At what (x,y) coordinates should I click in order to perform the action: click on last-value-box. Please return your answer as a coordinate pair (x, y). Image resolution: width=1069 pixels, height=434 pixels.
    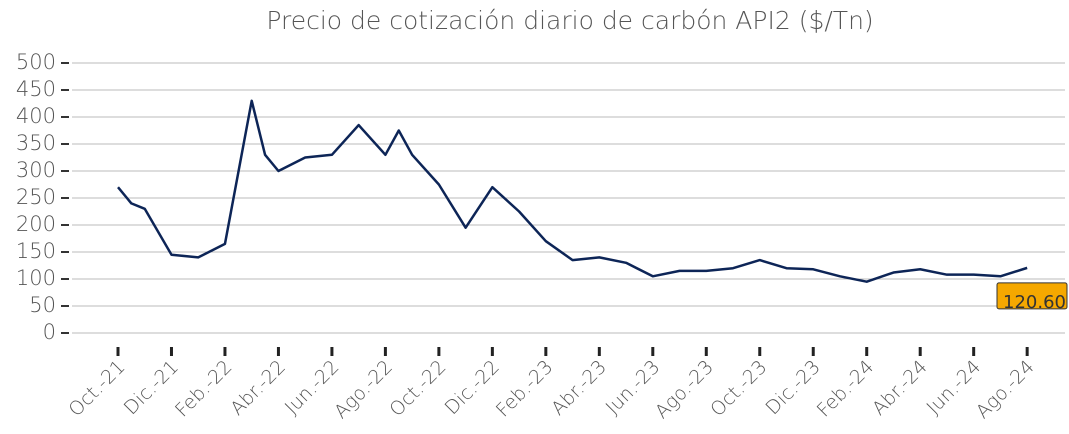
    Looking at the image, I should click on (1032, 296).